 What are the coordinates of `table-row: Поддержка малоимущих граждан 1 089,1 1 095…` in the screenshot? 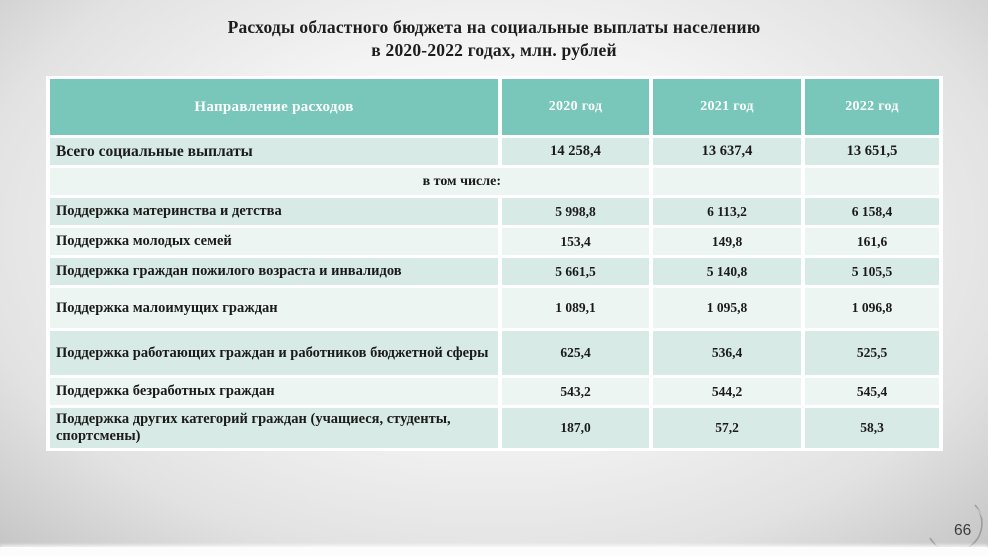 It's located at (494, 308).